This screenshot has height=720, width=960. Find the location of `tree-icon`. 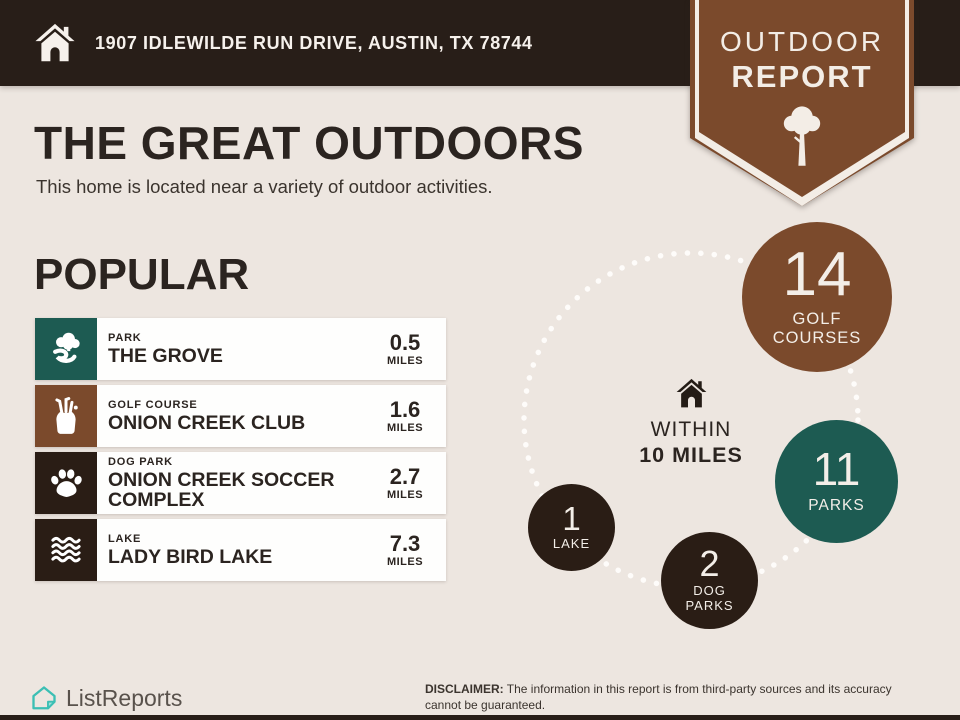

tree-icon is located at coordinates (802, 136).